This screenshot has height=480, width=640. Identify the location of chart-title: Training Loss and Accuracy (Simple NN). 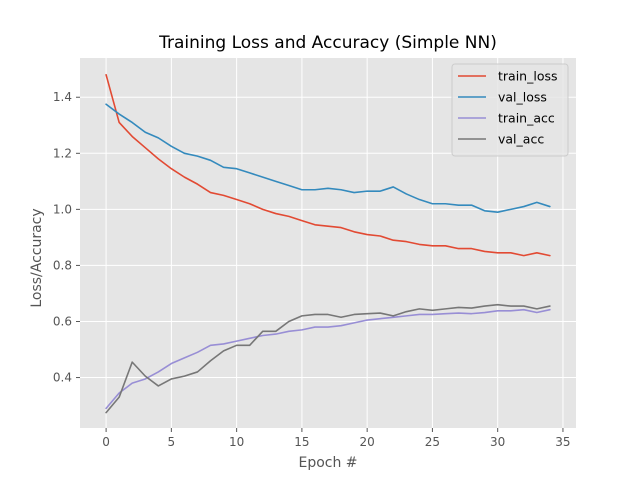
(327, 43).